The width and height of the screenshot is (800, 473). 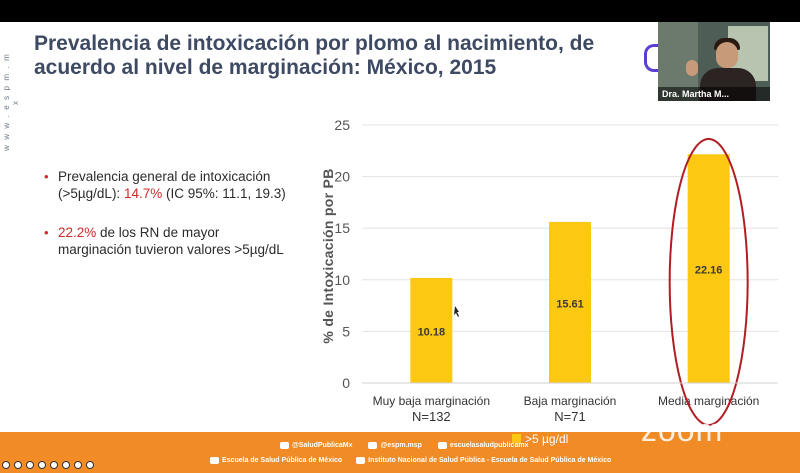 I want to click on instagram-icon, so click(x=442, y=445).